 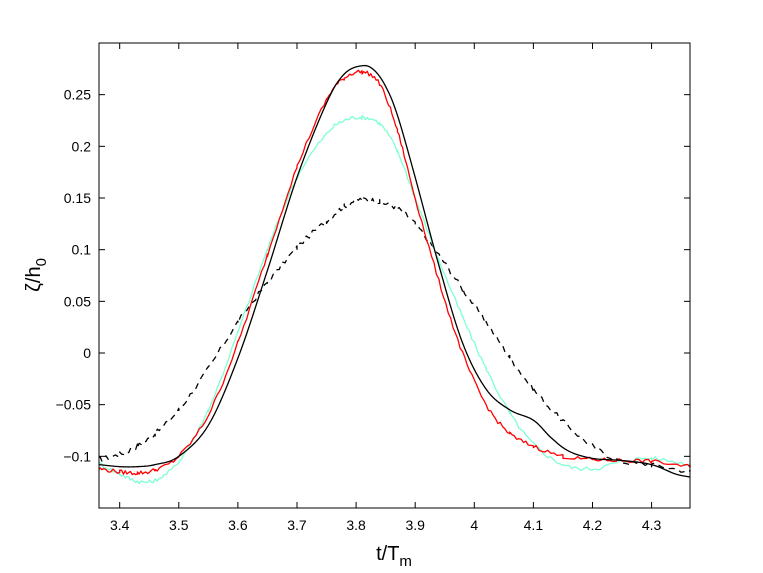 I want to click on x-tick-label: 3.6, so click(x=238, y=525).